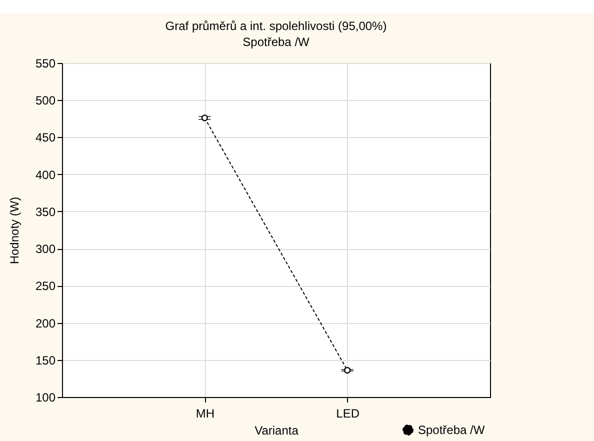  Describe the element at coordinates (348, 413) in the screenshot. I see `x-tick-label: LED` at that location.